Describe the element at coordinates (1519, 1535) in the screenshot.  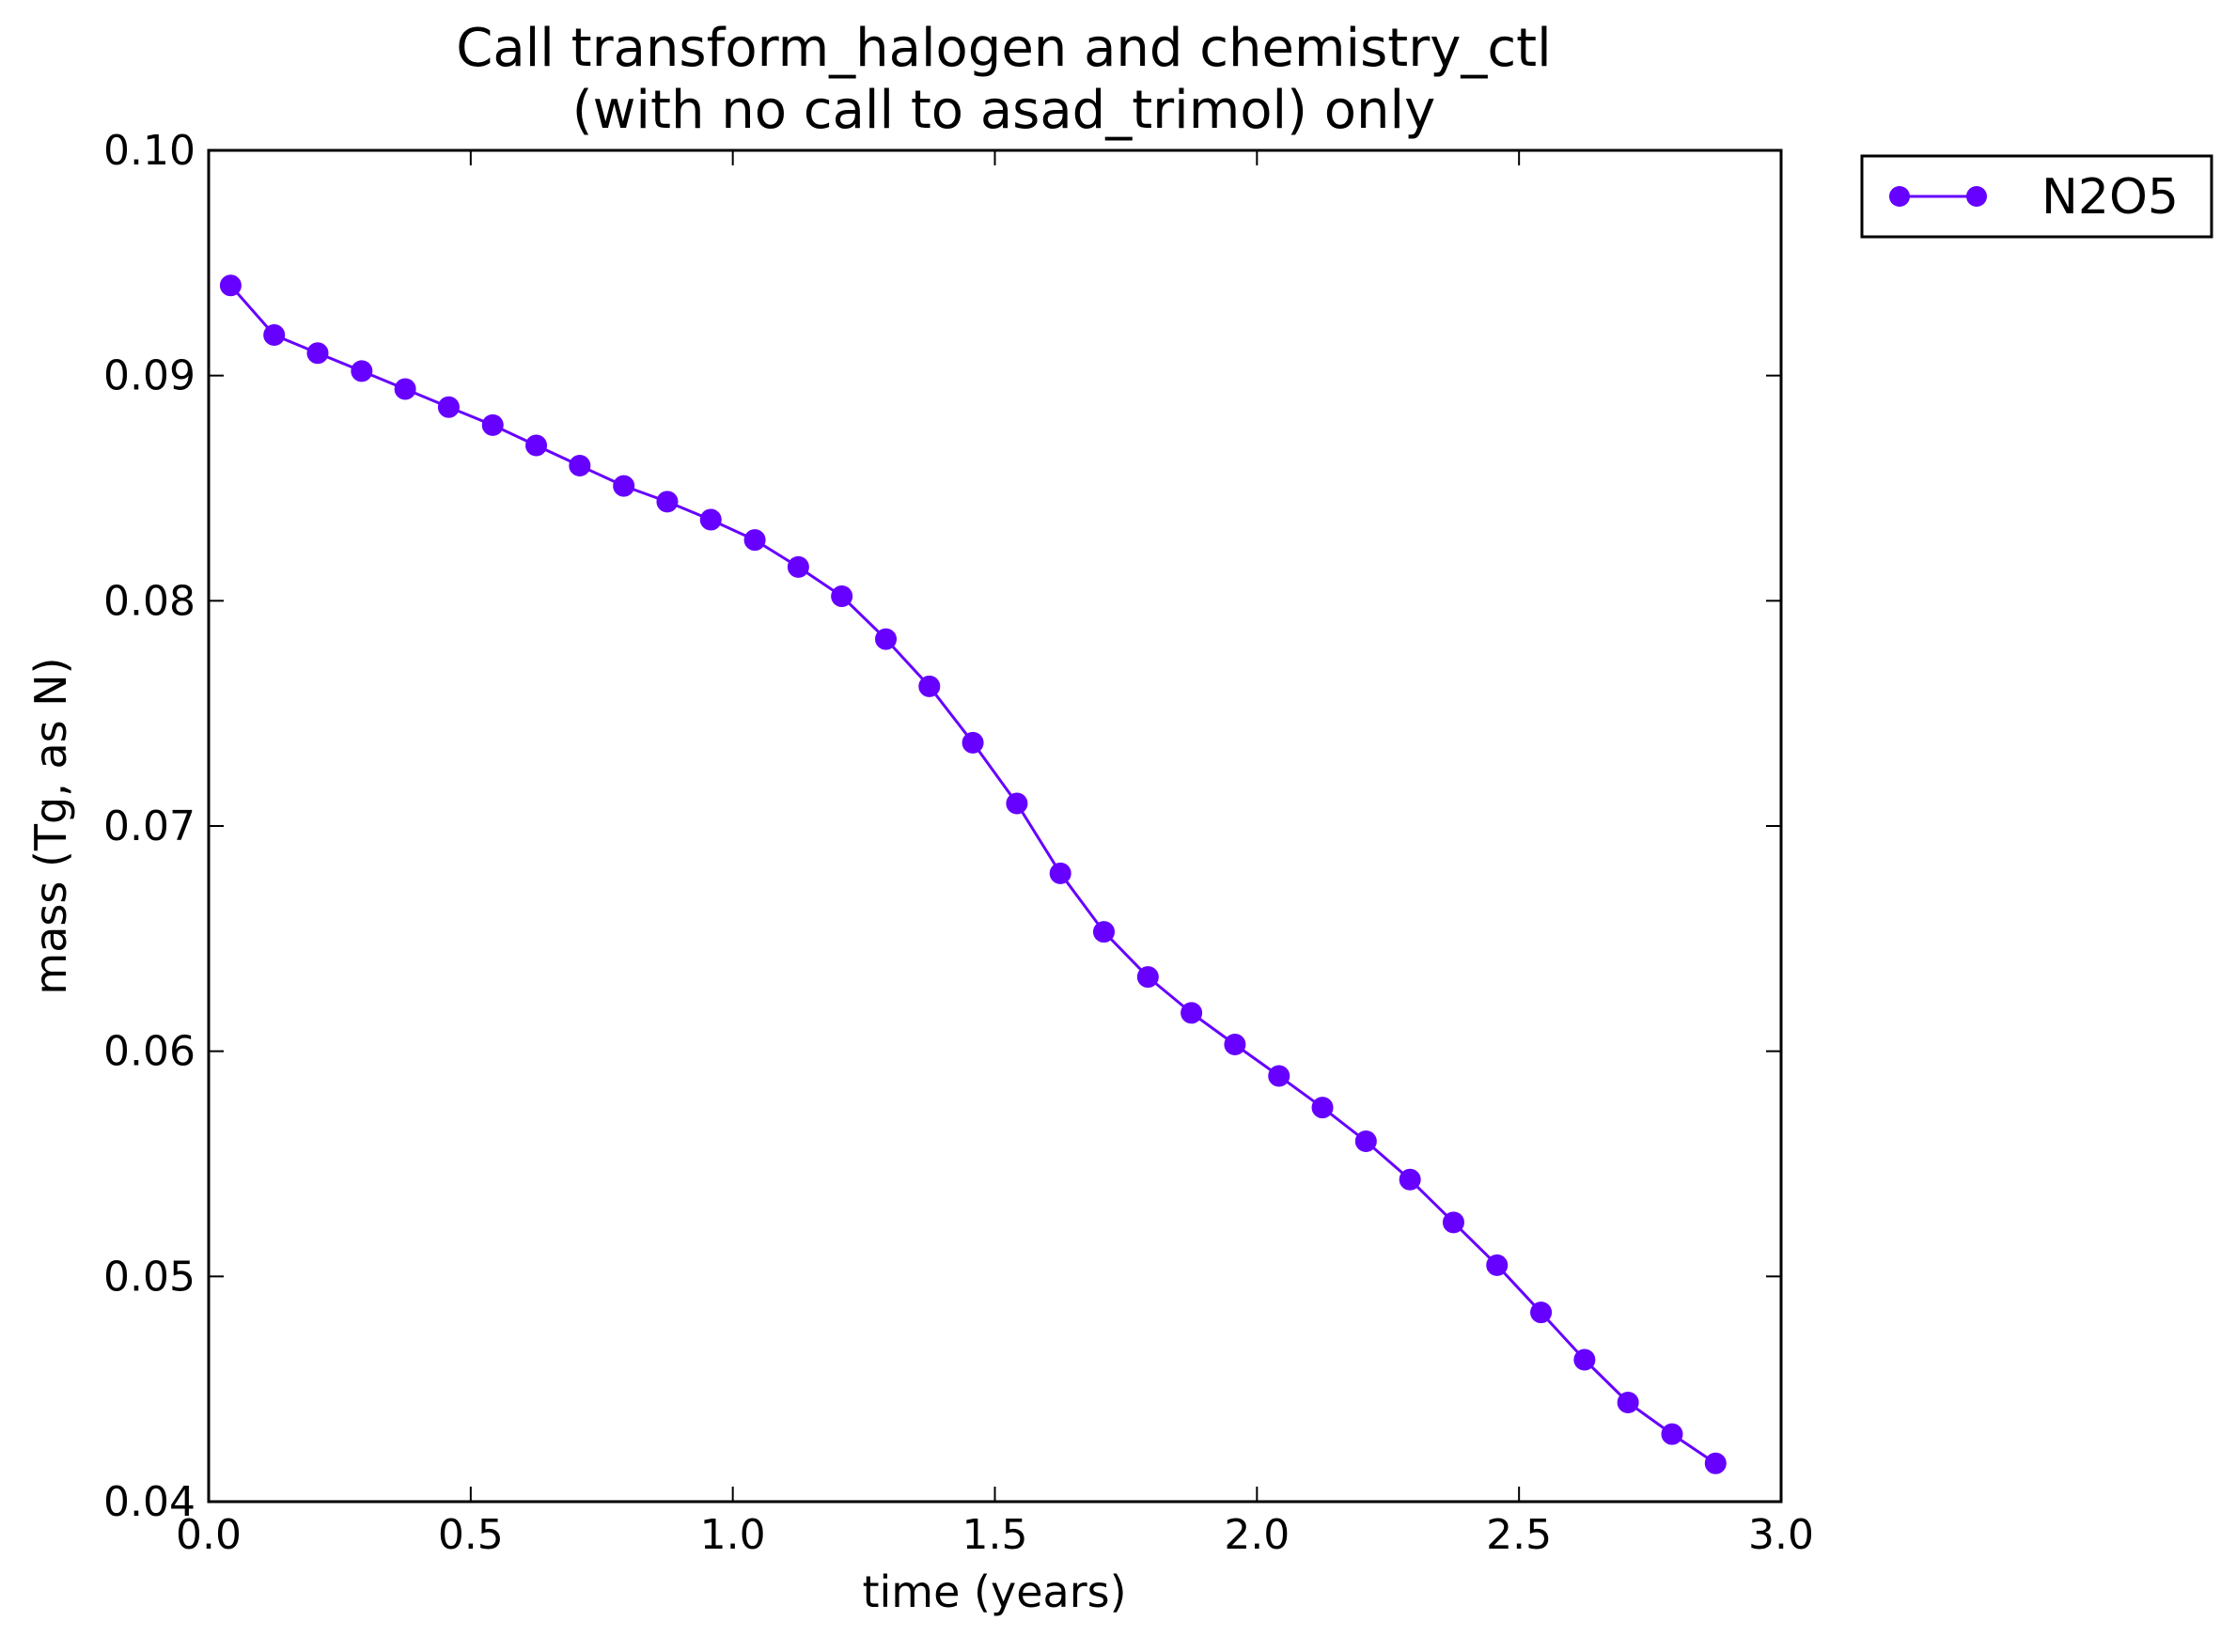
I see `x-tick-label: 2.5` at that location.